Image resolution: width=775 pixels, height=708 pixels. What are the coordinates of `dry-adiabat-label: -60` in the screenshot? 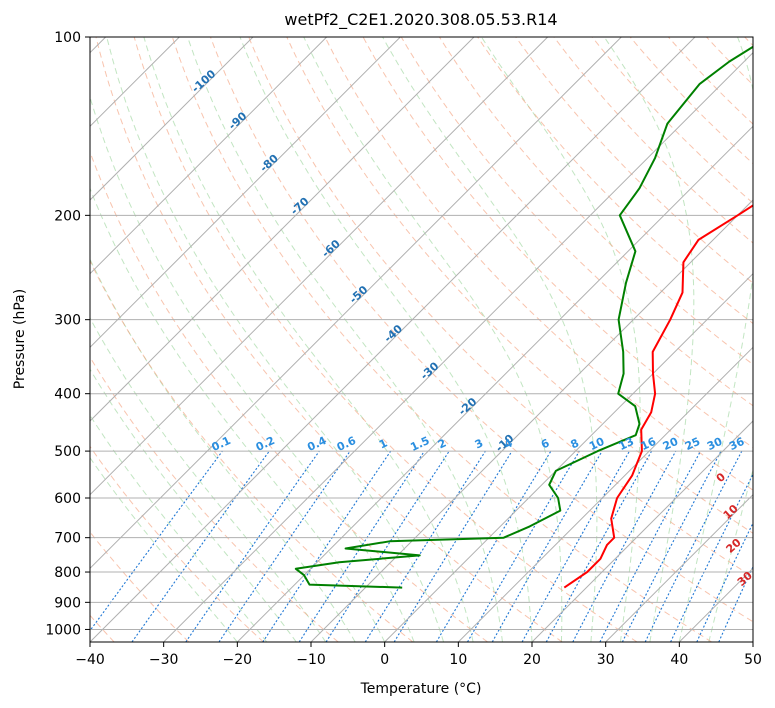 It's located at (331, 248).